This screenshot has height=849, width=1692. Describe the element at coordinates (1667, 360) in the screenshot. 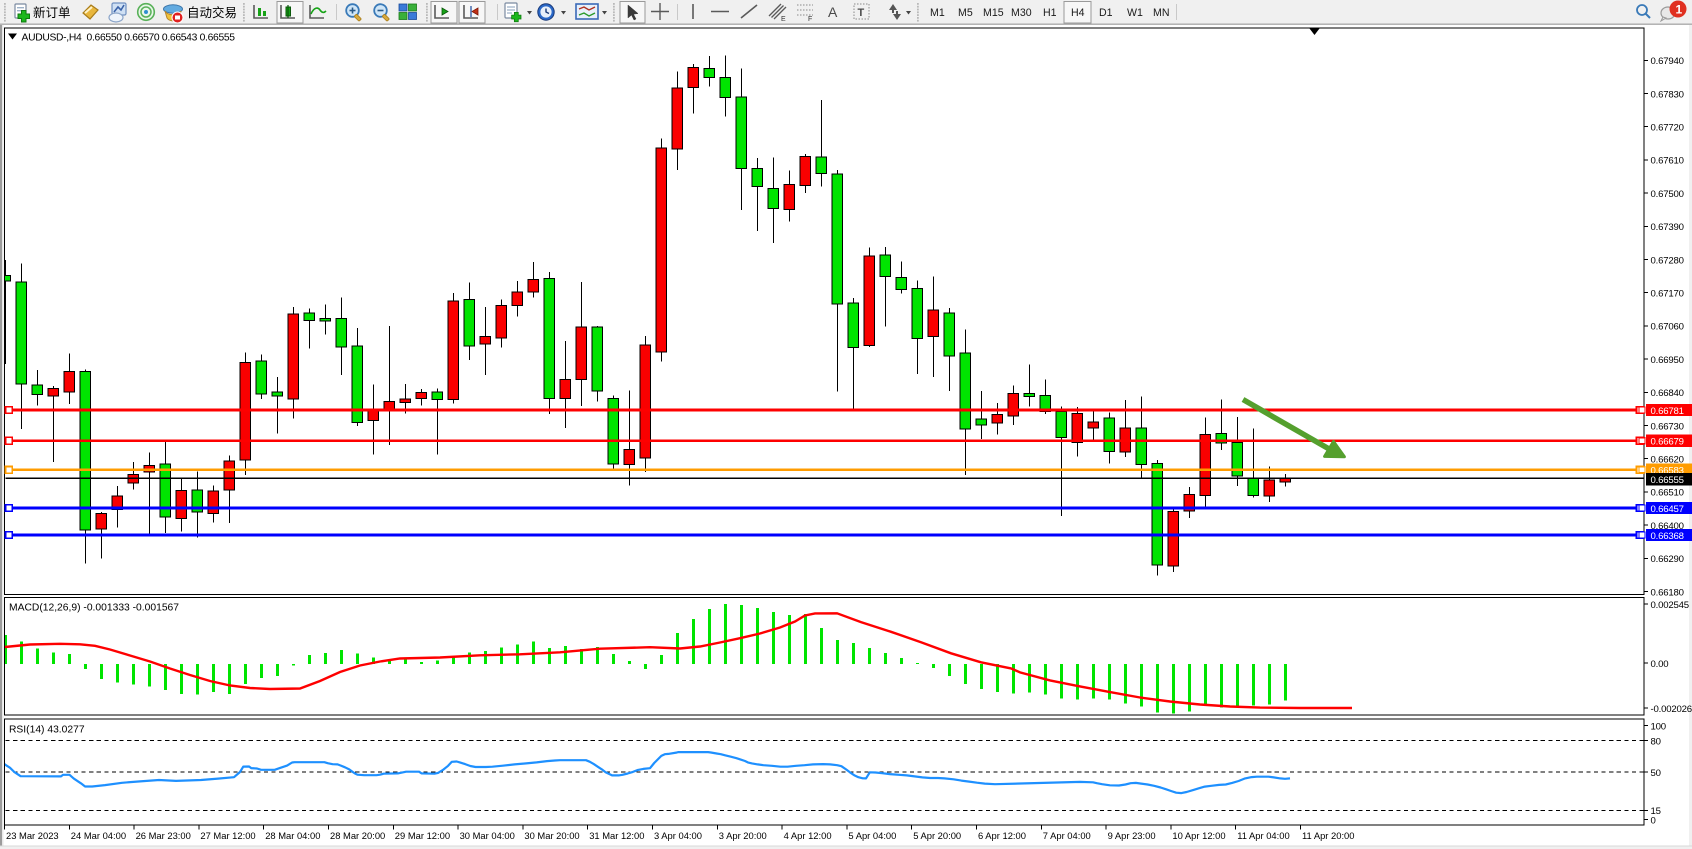

I see `svg-text: 0.66950` at that location.